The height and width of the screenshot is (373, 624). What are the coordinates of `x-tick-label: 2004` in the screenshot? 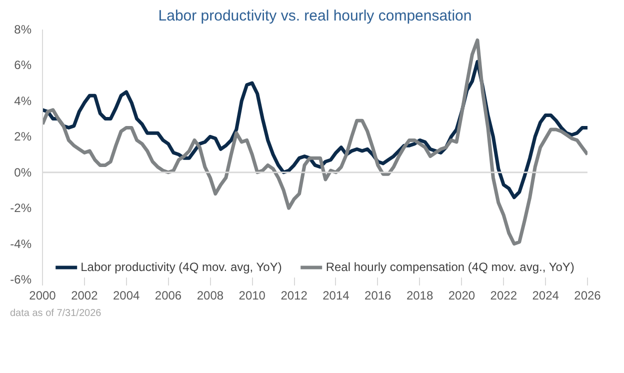 It's located at (126, 295).